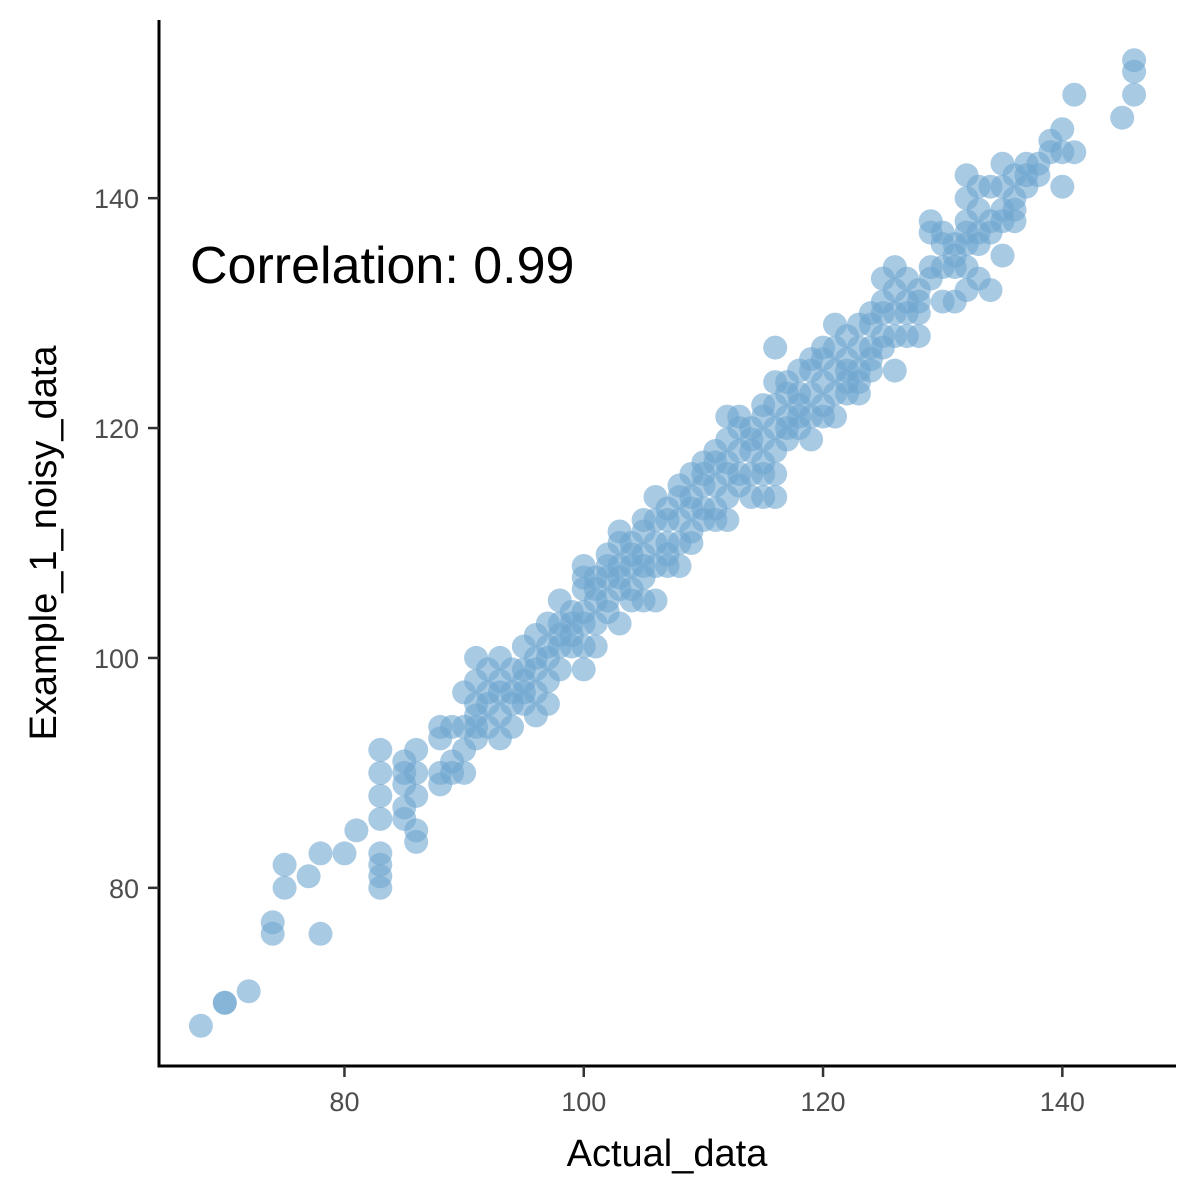 The height and width of the screenshot is (1200, 1200). I want to click on x-tick-label: 120, so click(823, 1102).